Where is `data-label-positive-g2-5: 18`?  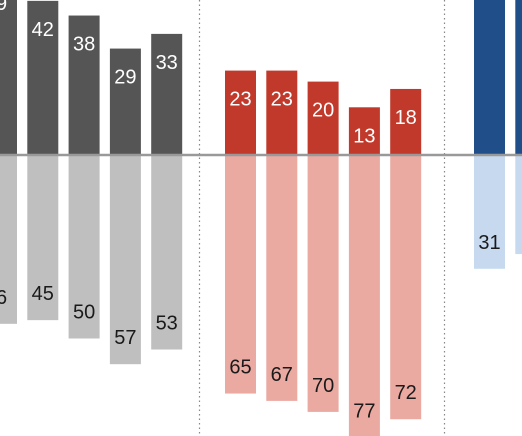
data-label-positive-g2-5: 18 is located at coordinates (406, 118).